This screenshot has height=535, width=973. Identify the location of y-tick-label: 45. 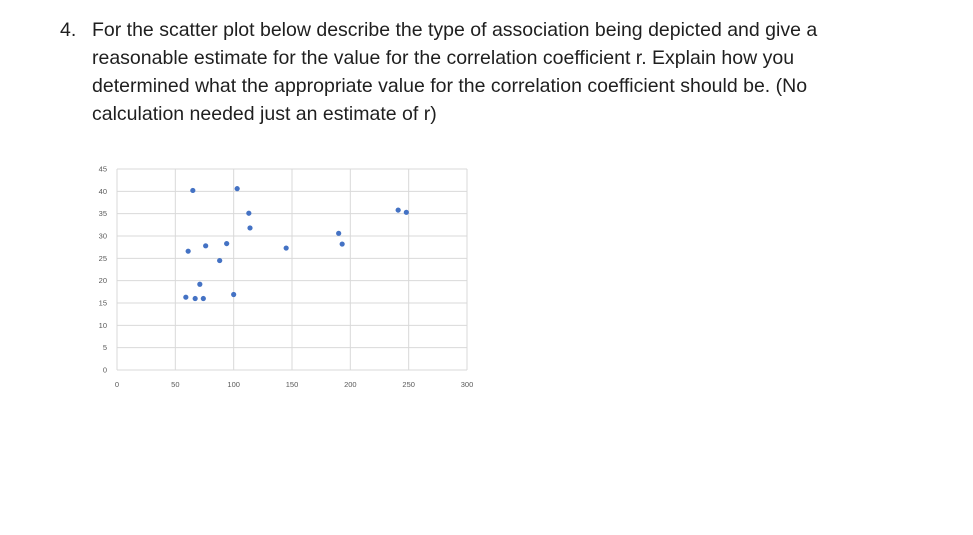
(103, 169).